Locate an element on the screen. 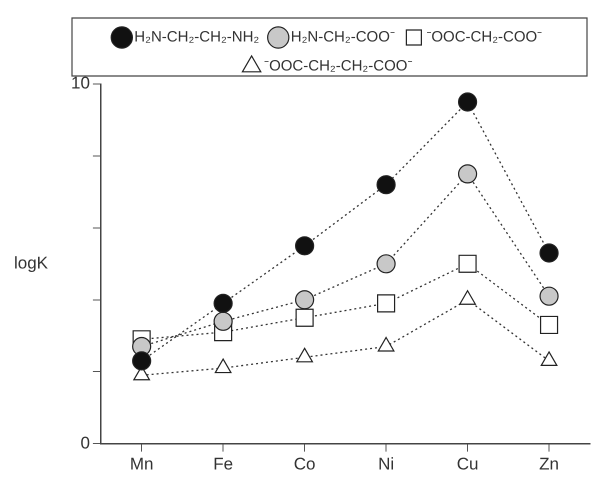 This screenshot has width=611, height=494. legend-label: ⁻OOC-CH₂-COO⁻ is located at coordinates (484, 37).